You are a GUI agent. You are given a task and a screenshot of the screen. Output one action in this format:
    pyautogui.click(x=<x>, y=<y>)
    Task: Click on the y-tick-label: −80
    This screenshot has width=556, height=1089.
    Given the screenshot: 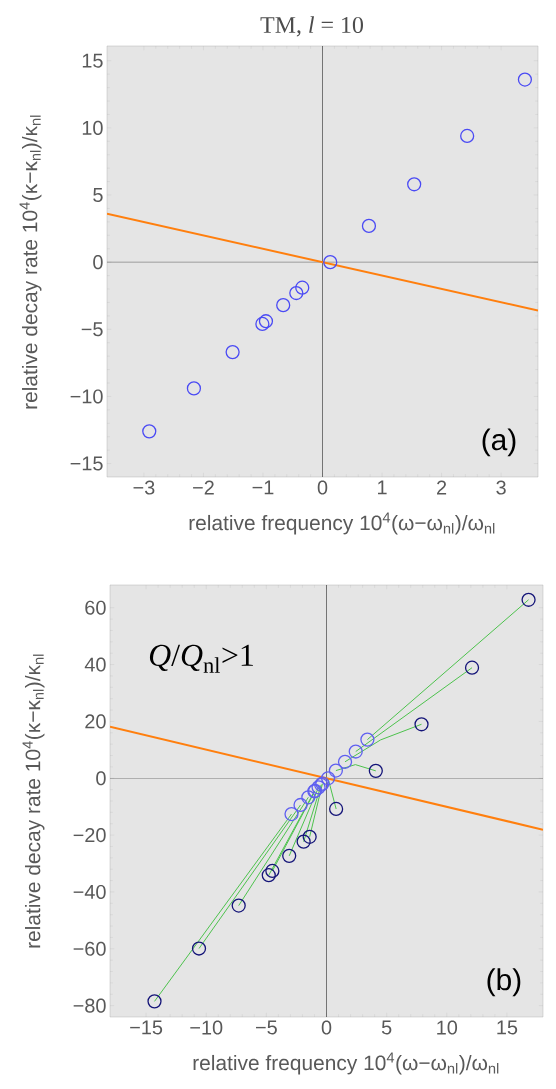 What is the action you would take?
    pyautogui.click(x=89, y=1005)
    